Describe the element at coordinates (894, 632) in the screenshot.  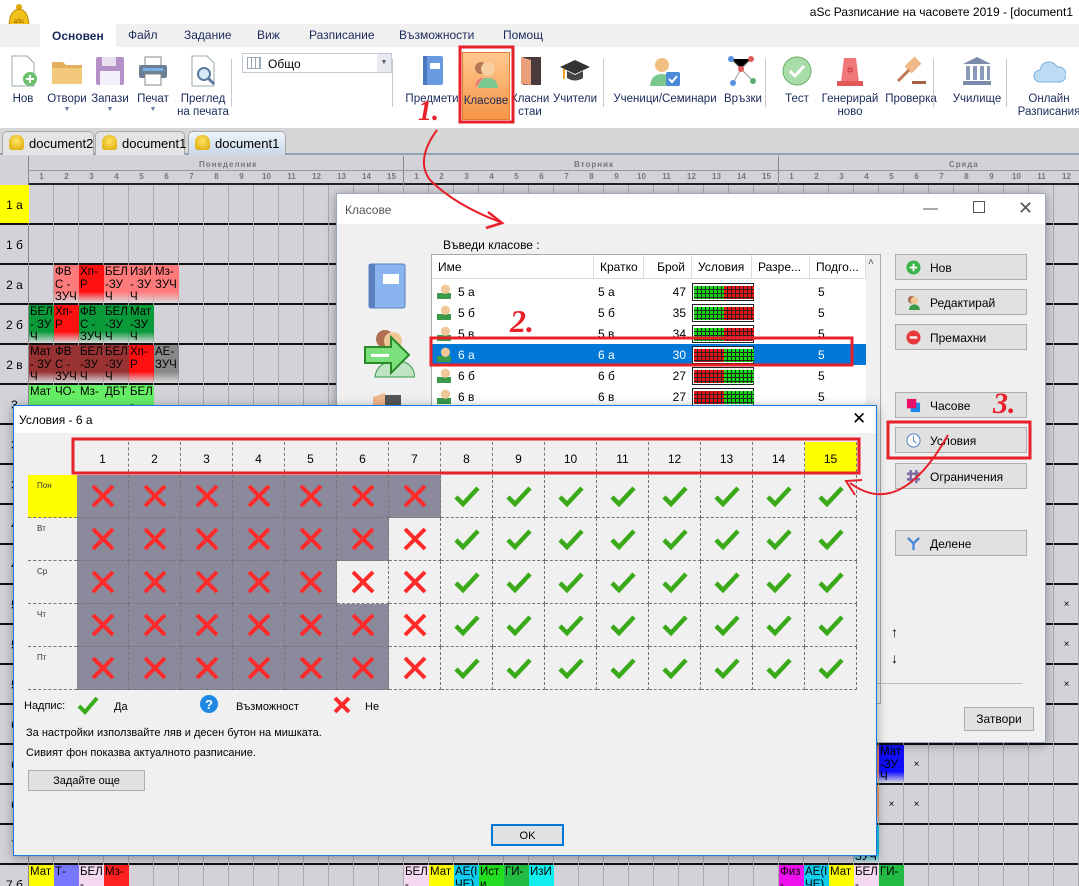
I see `move-up-button: ↑` at that location.